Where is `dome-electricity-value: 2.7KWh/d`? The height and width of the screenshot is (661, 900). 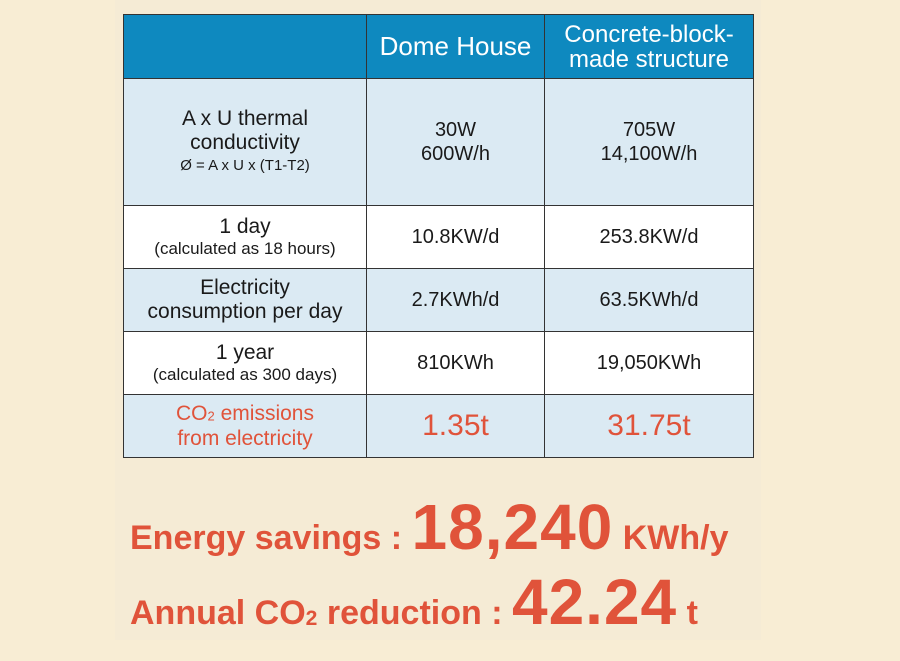 dome-electricity-value: 2.7KWh/d is located at coordinates (455, 300).